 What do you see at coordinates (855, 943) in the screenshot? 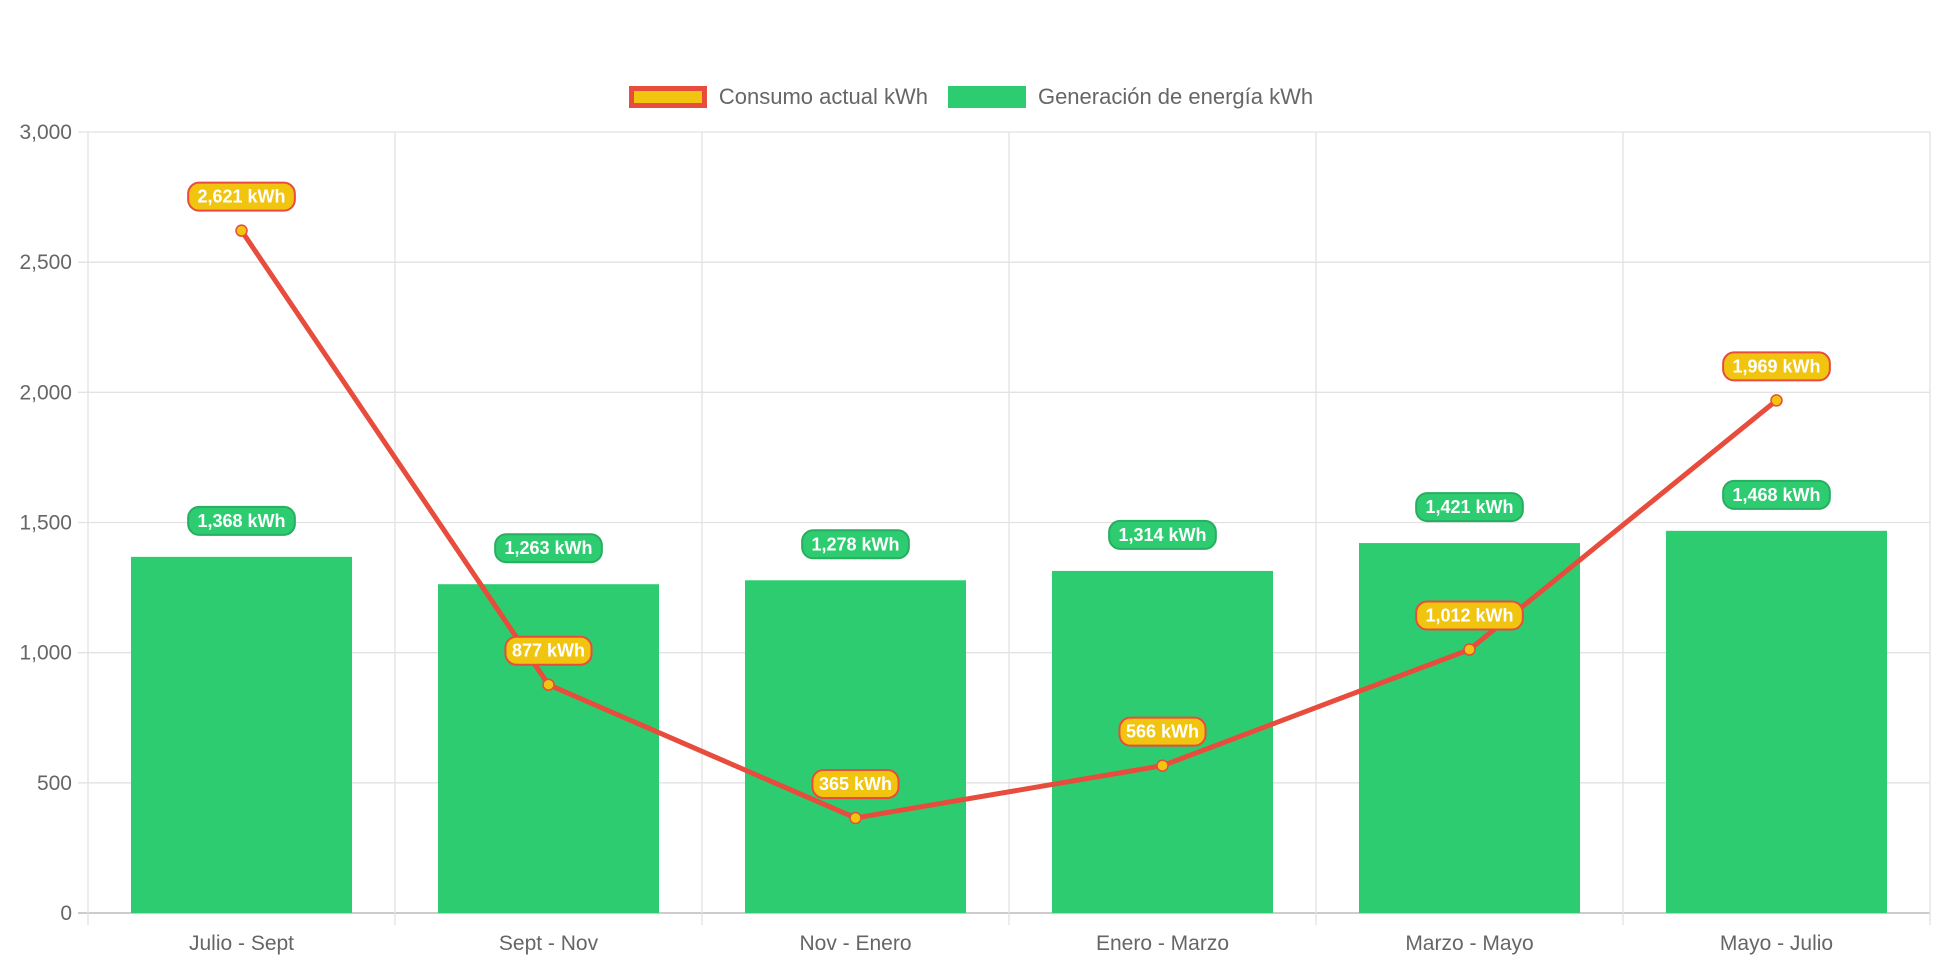
I see `x-tick-label: Nov - Enero` at bounding box center [855, 943].